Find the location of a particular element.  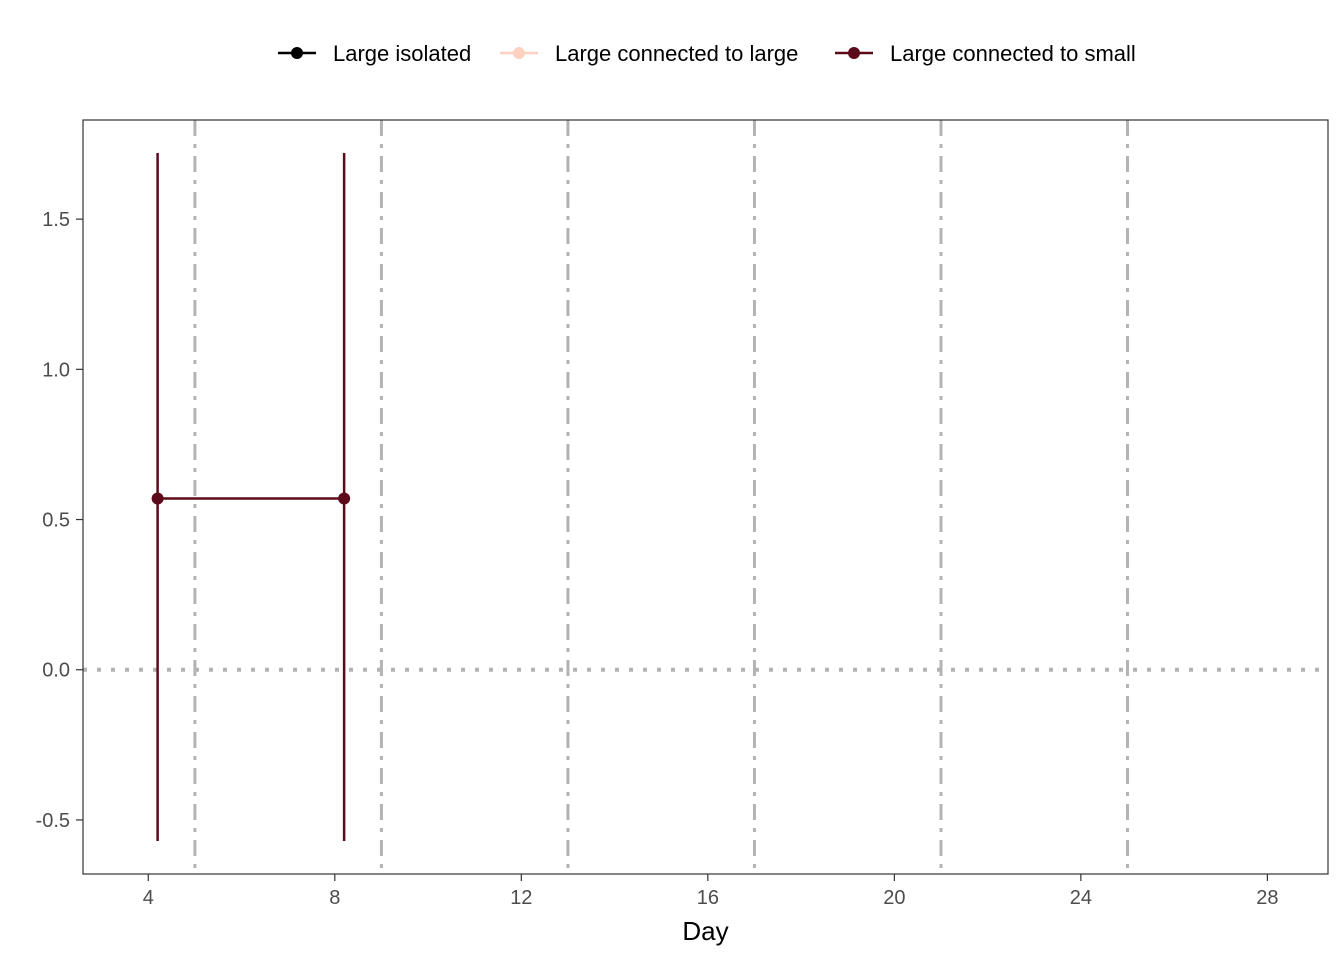

legend-item: Large connected to small is located at coordinates (985, 53).